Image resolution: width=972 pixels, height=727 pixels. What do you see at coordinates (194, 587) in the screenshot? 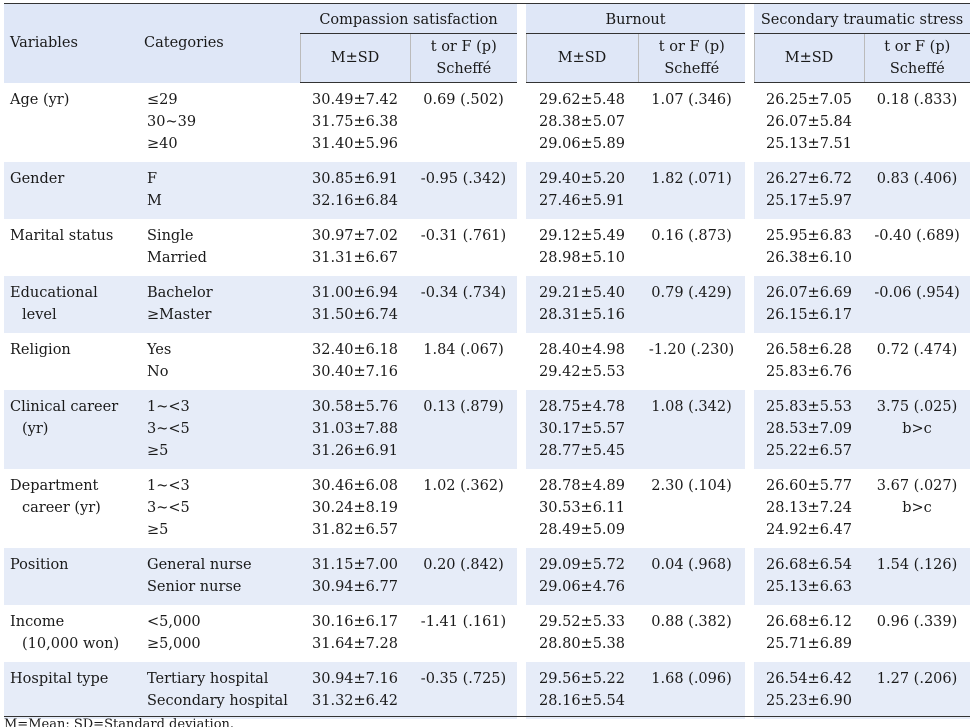
I see `category-cell-line: Senior nurse` at bounding box center [194, 587].